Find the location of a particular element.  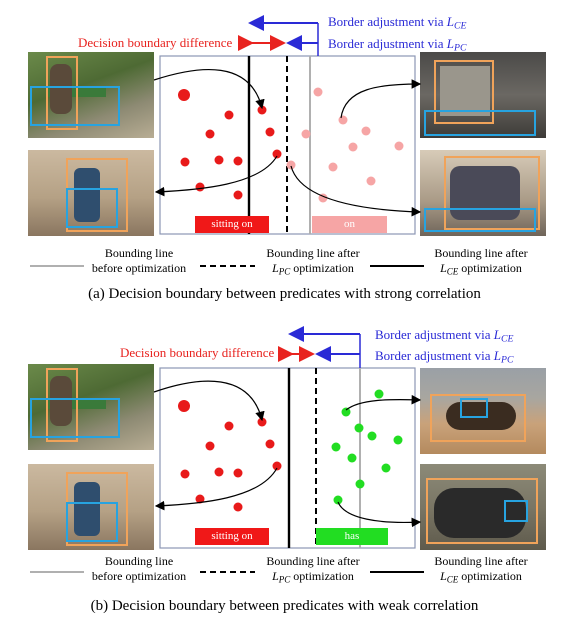

connector-man-child is located at coordinates (356, 191).